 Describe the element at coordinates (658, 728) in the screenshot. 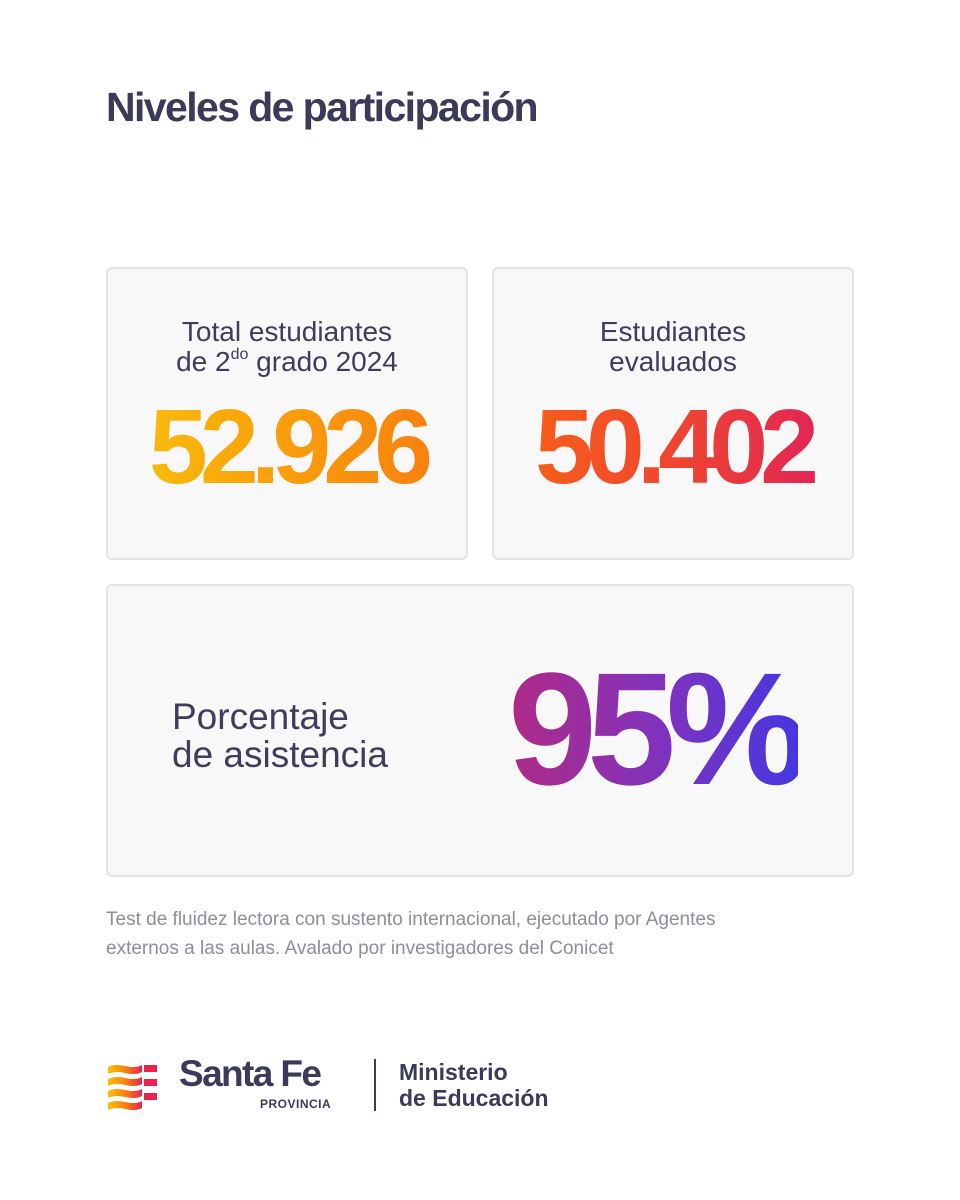

I see `attendance-value: 95%` at that location.